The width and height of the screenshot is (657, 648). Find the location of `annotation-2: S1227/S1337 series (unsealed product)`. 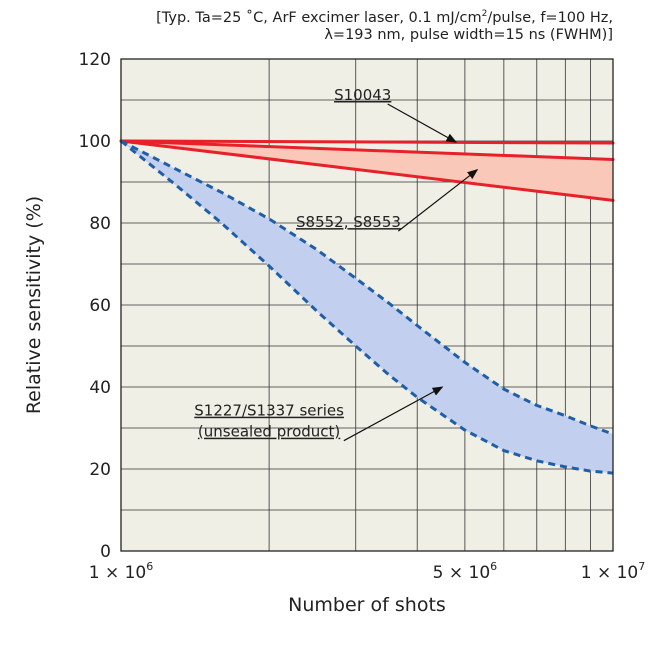

annotation-2: S1227/S1337 series (unsealed product) is located at coordinates (319, 414).